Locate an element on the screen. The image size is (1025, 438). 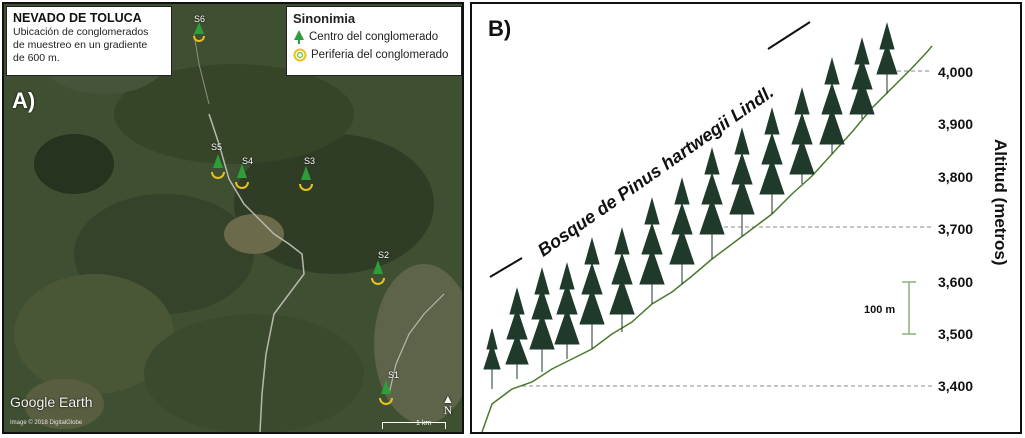
forest-dash-left is located at coordinates (506, 267).